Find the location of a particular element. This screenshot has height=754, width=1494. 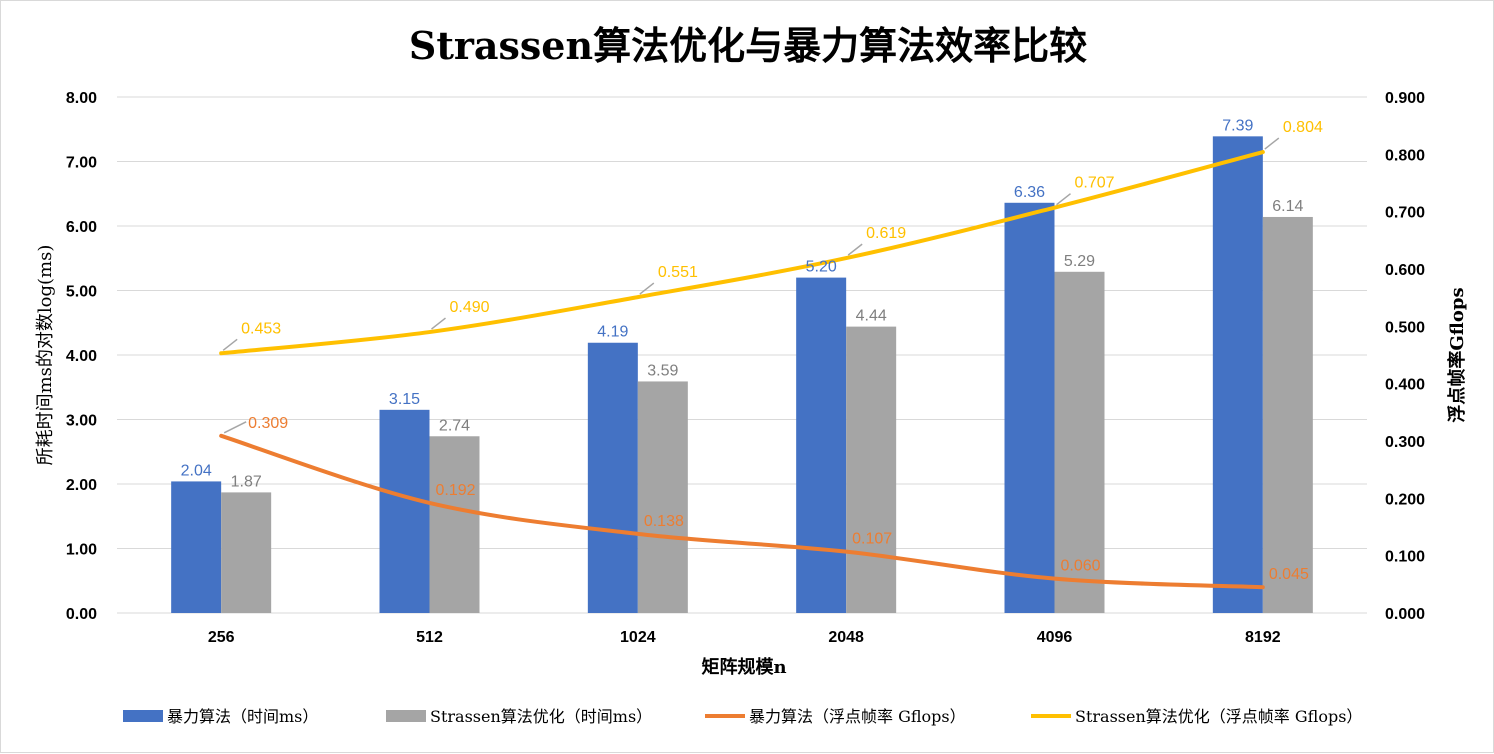

line-data-label: 0.804 is located at coordinates (1303, 127).